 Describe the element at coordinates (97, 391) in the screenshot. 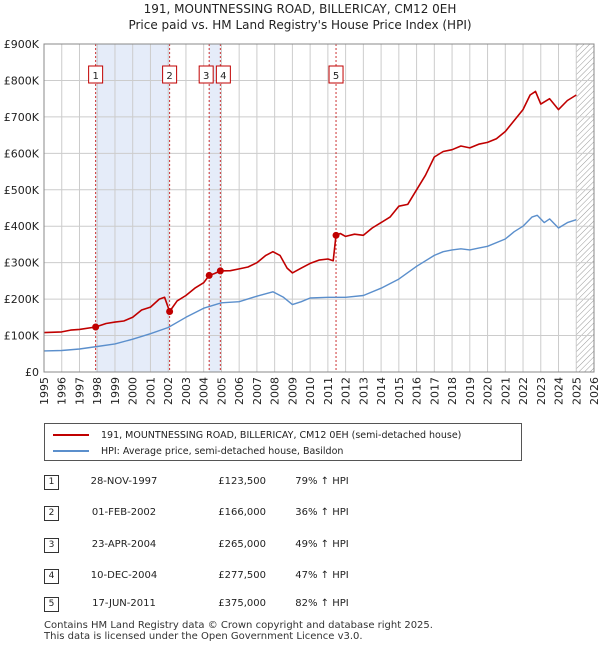

I see `x-tick-label: 1998` at that location.